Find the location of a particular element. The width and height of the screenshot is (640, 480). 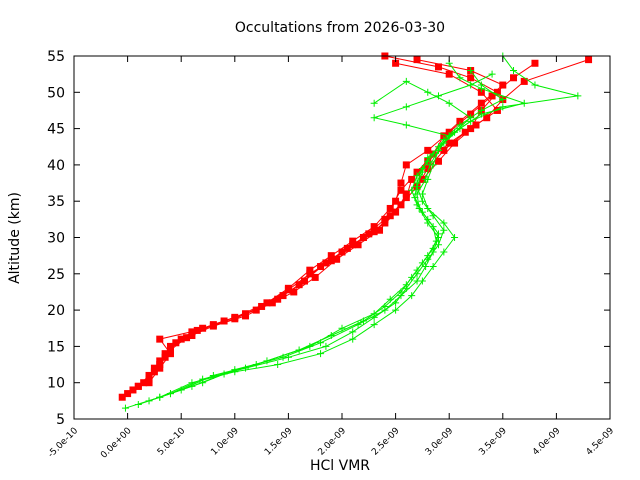

chart-title: Occultations from 2026-03-30 is located at coordinates (340, 28).